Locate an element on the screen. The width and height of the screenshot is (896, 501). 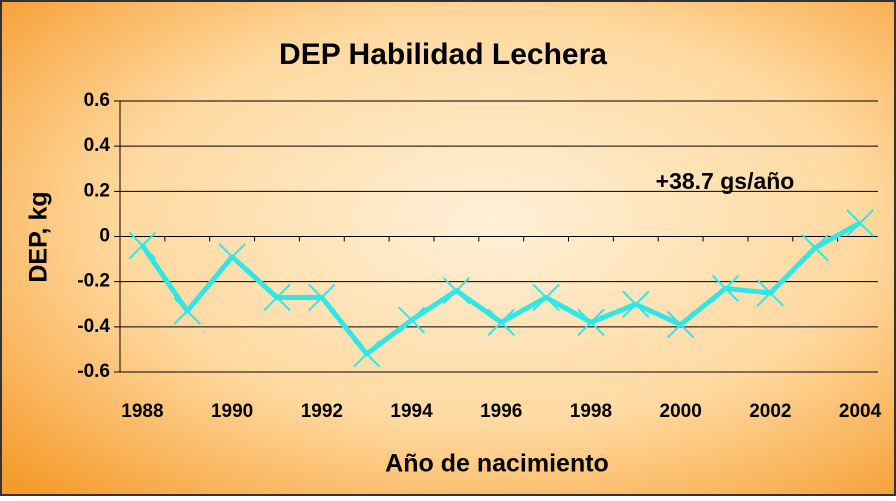
x-tick-label: 1990 is located at coordinates (232, 411).